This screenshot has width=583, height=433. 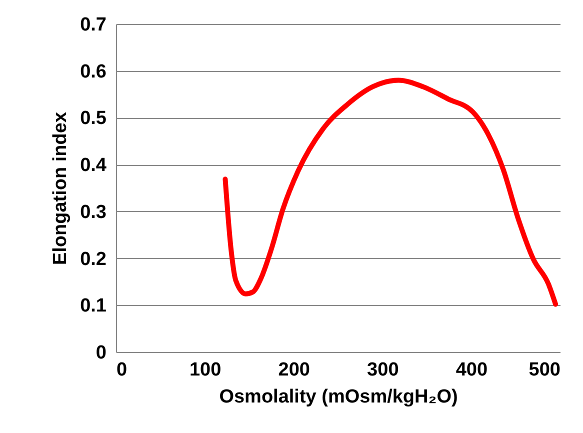 I want to click on y-tick-label: 0.1, so click(x=93, y=306).